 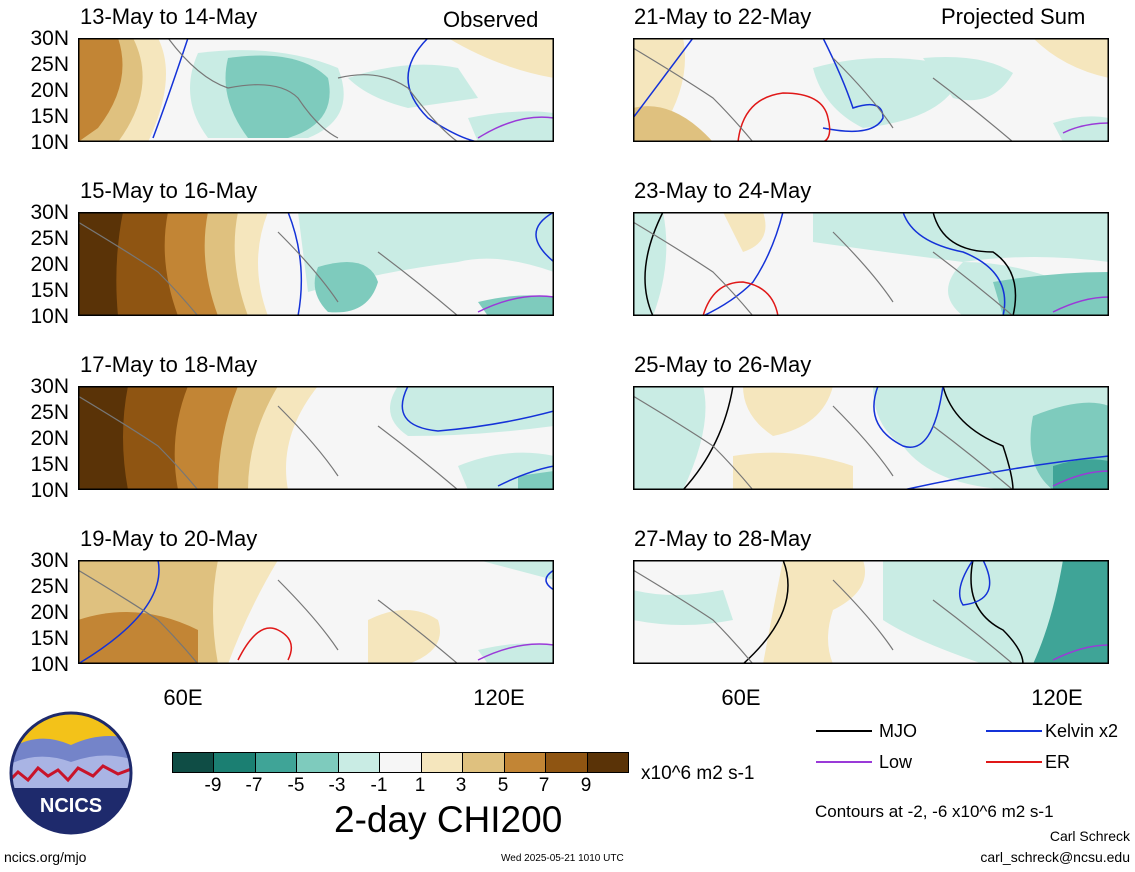 I want to click on legend-line-er, so click(x=1014, y=762).